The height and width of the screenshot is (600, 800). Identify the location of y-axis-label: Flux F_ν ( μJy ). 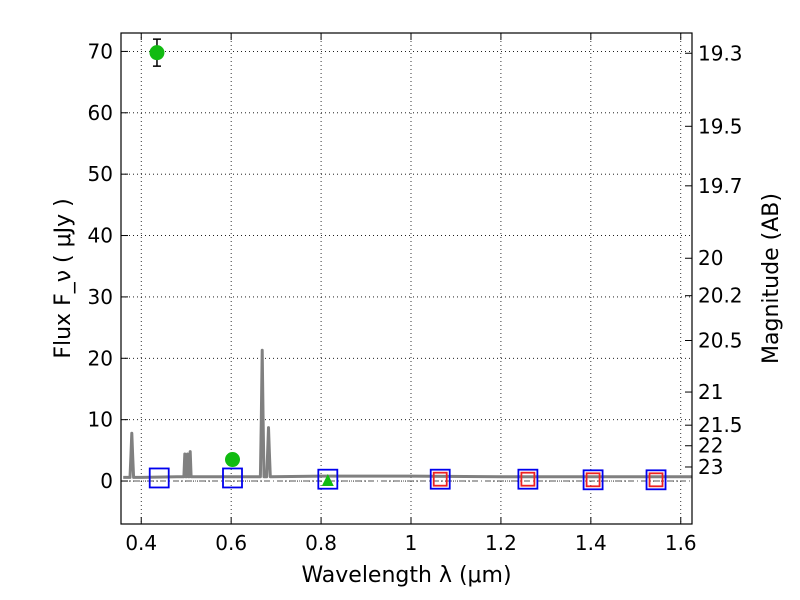
(63, 278).